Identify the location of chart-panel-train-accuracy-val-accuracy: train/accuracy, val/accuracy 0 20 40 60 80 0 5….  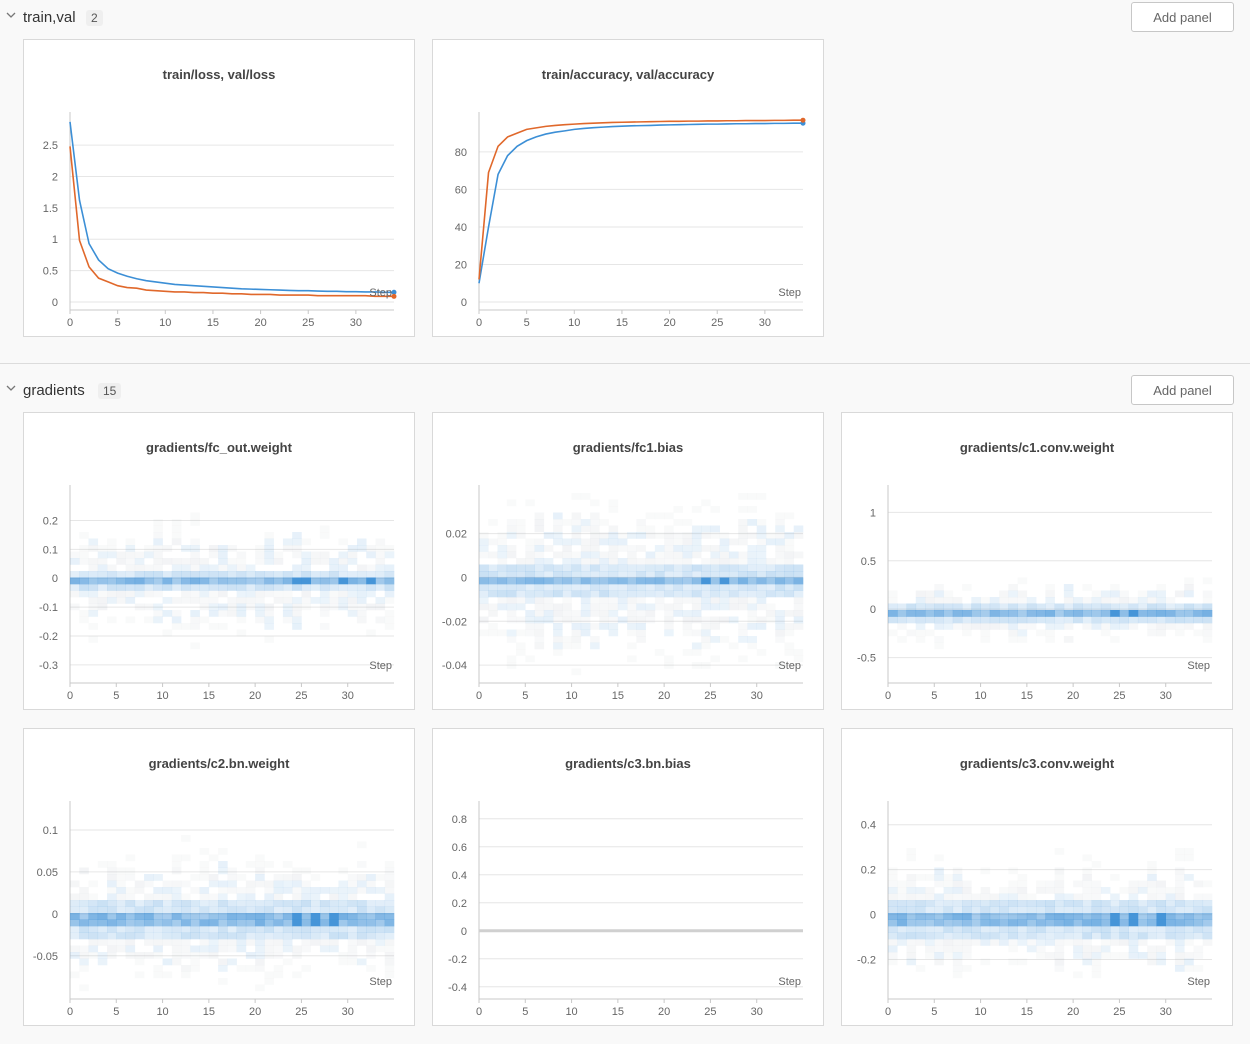
(628, 188).